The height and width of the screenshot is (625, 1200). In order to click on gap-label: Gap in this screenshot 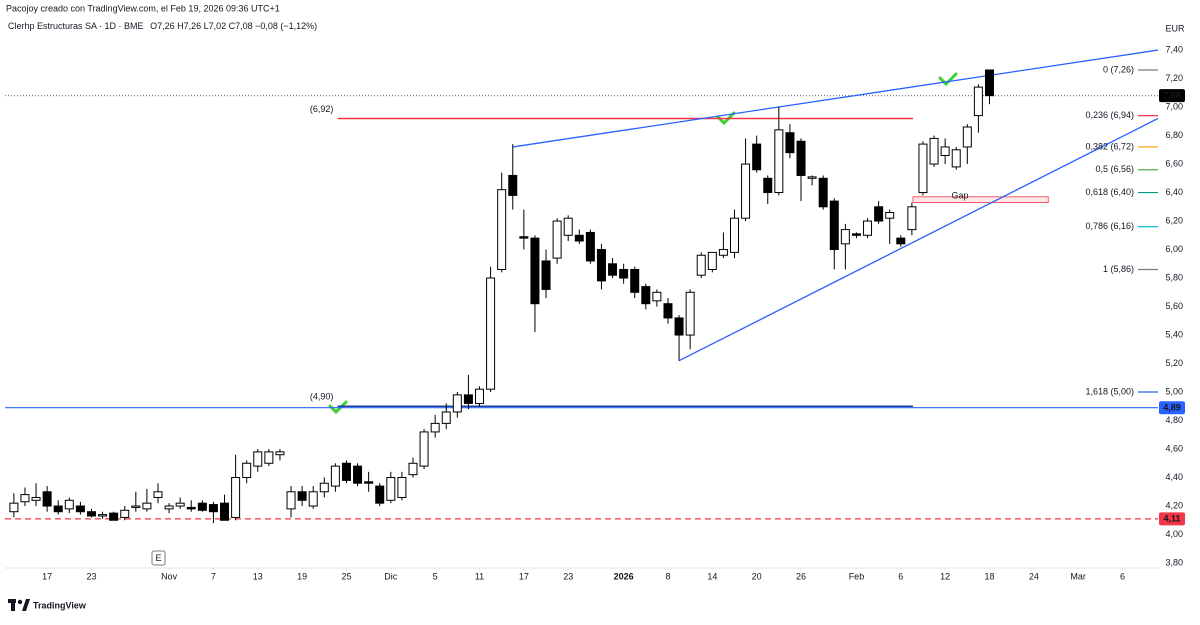, I will do `click(959, 196)`.